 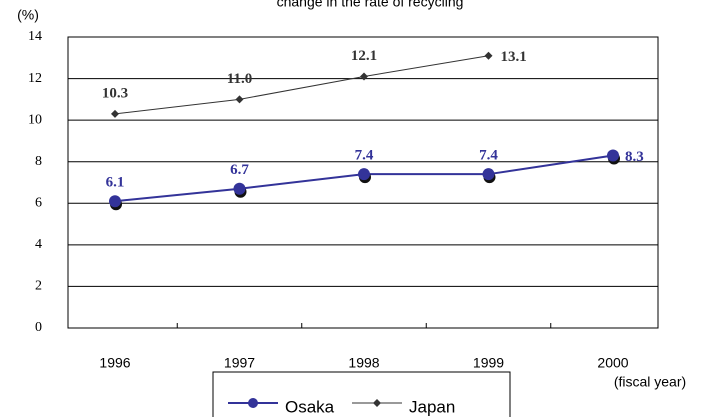 What do you see at coordinates (514, 57) in the screenshot?
I see `data-label: 13.1` at bounding box center [514, 57].